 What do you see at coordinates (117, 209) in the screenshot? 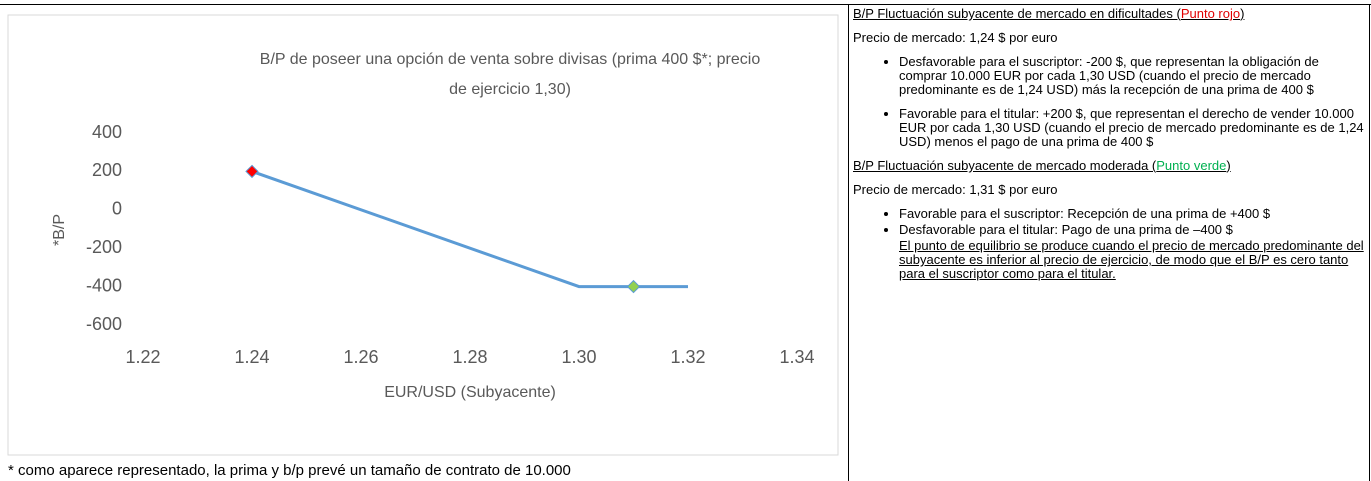
I see `y-tick-label: 0` at bounding box center [117, 209].